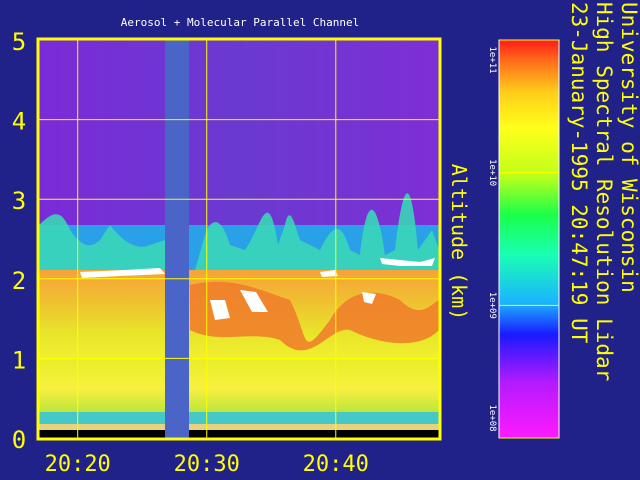 Image resolution: width=640 pixels, height=480 pixels. Describe the element at coordinates (78, 464) in the screenshot. I see `x-tick-label: 20:20` at that location.